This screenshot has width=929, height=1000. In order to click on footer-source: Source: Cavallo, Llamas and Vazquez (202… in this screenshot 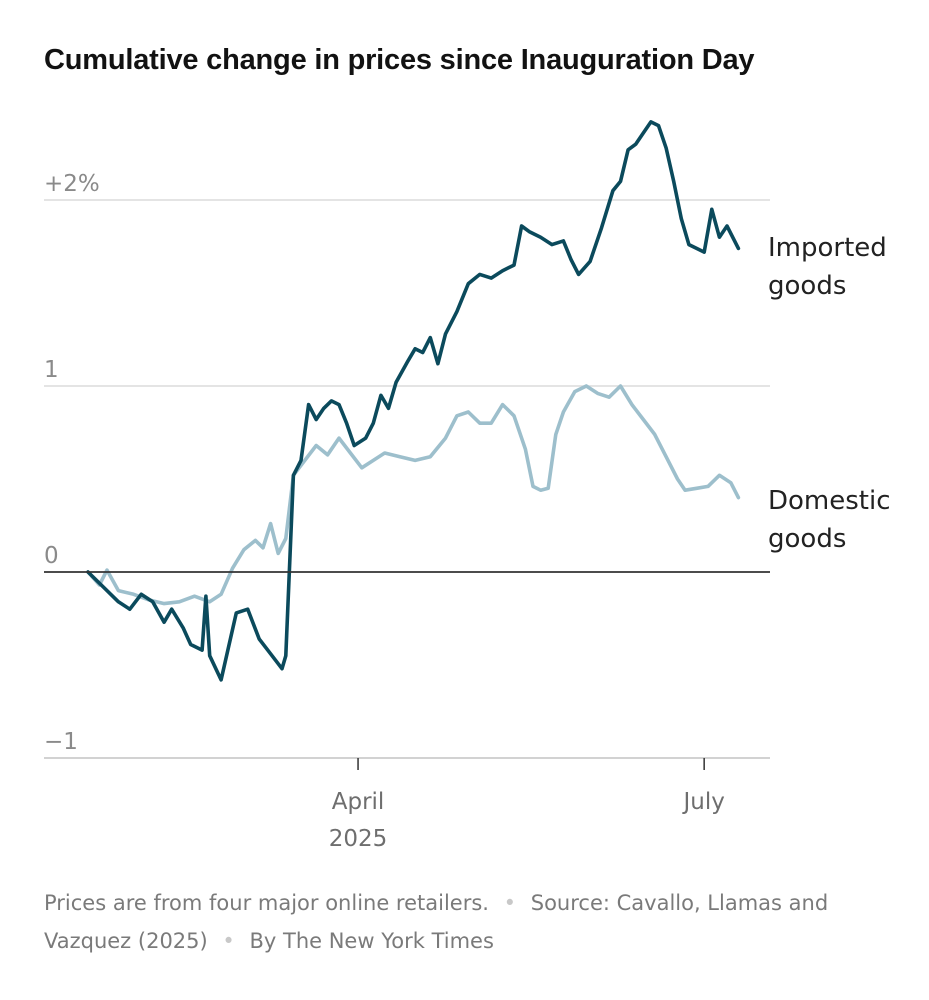, I will do `click(436, 922)`.